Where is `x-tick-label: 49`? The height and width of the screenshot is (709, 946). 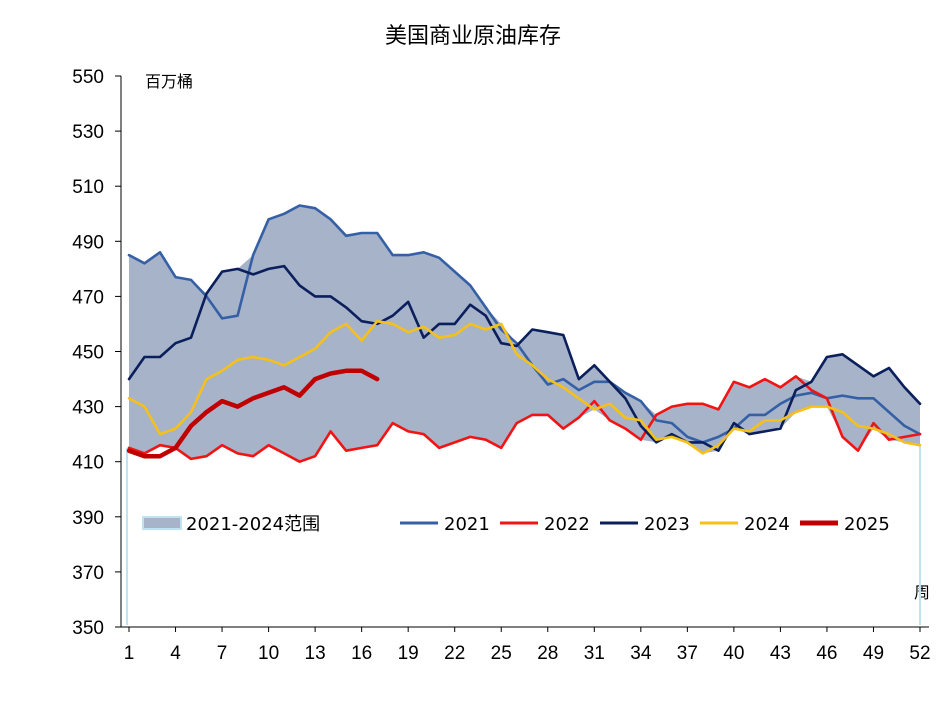
x-tick-label: 49 is located at coordinates (873, 653).